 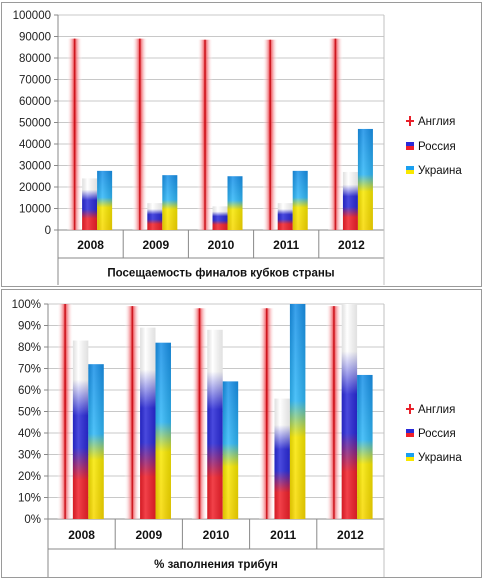 What do you see at coordinates (35, 210) in the screenshot?
I see `y-tick-label: 10000` at bounding box center [35, 210].